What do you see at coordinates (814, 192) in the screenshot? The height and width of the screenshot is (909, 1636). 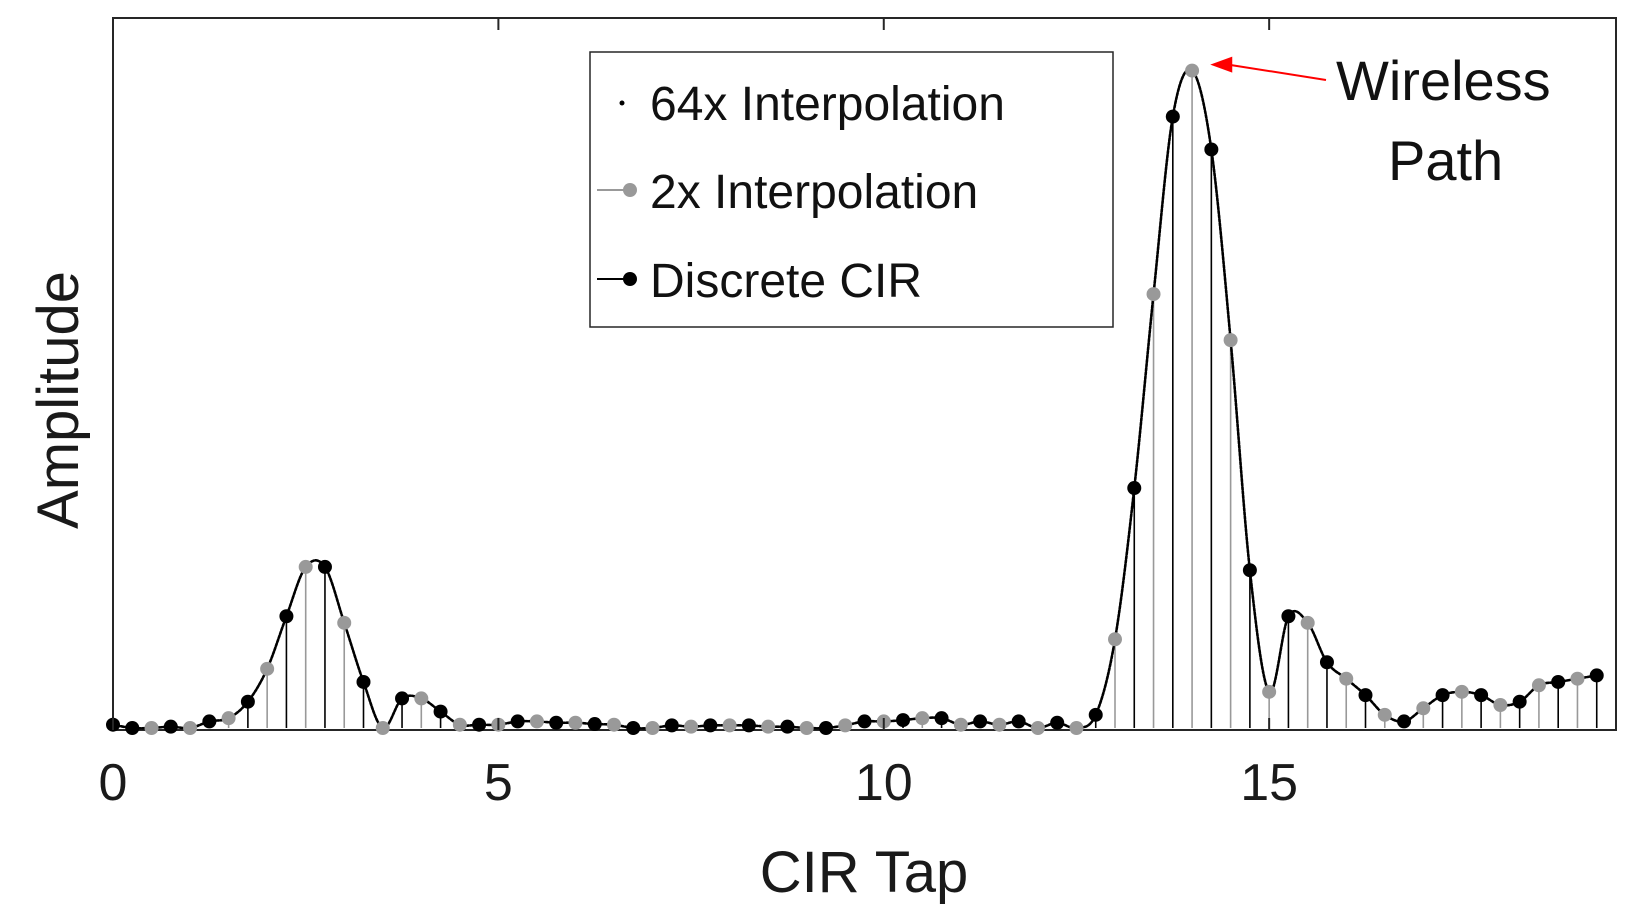 I see `legend-label-2x: 2x Interpolation` at bounding box center [814, 192].